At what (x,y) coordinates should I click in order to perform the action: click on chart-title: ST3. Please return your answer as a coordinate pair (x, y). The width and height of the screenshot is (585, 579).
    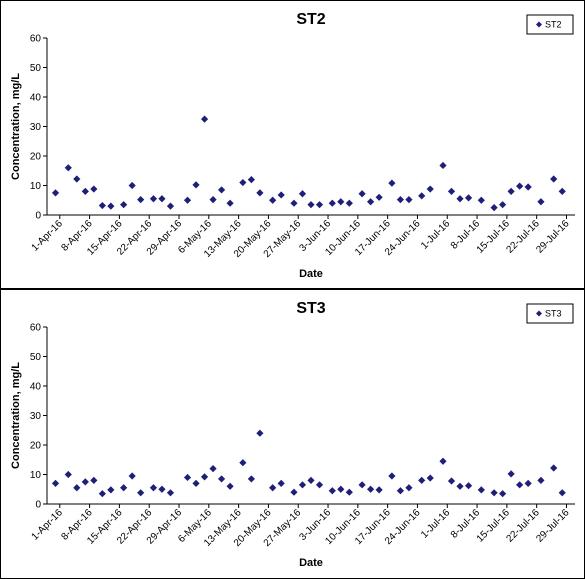
    Looking at the image, I should click on (310, 308).